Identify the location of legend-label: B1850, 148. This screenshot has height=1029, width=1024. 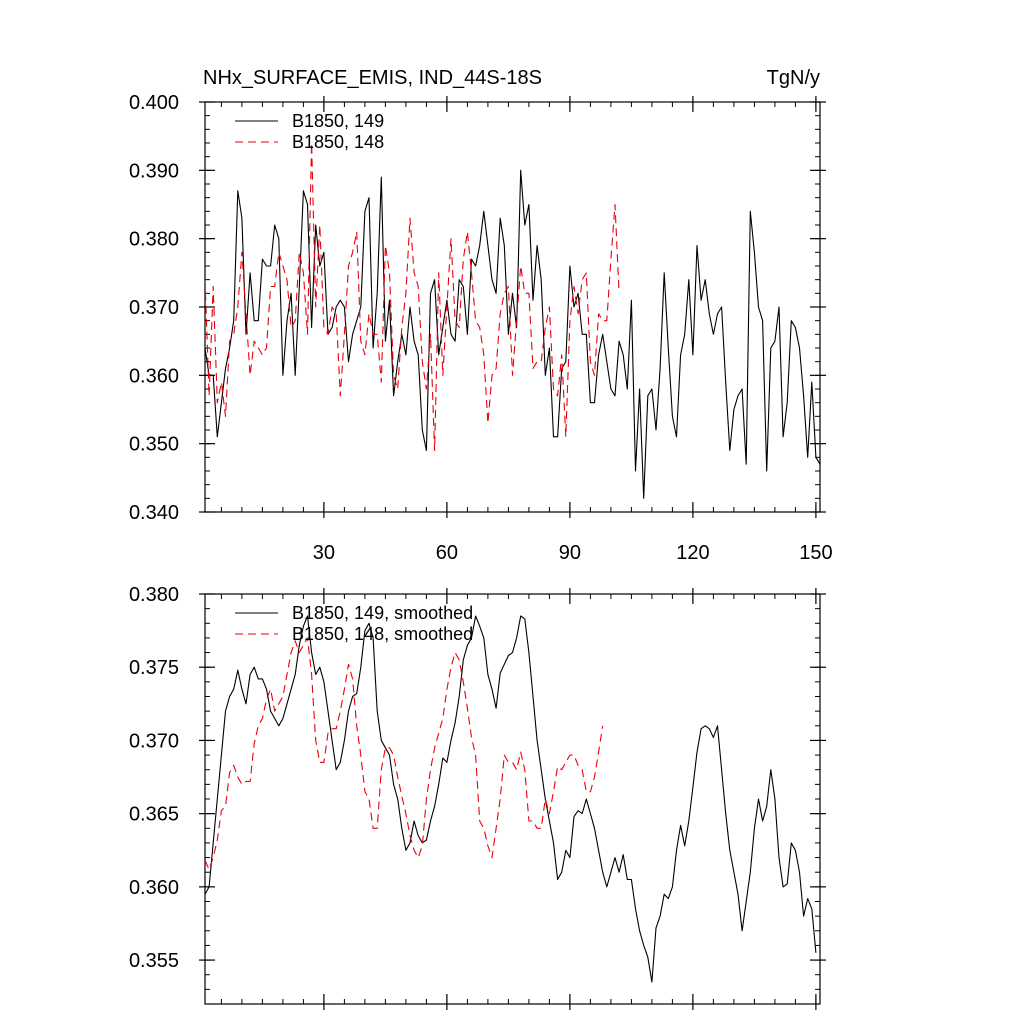
(338, 142).